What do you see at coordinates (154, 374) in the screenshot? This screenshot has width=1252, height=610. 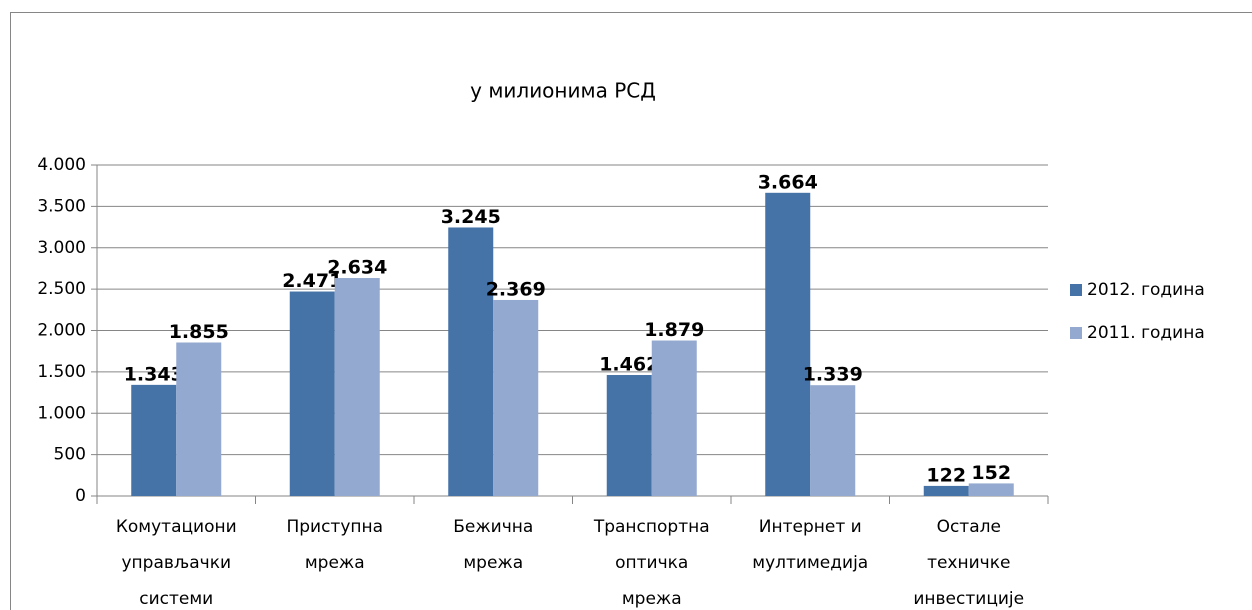 I see `data-label: 1.343` at bounding box center [154, 374].